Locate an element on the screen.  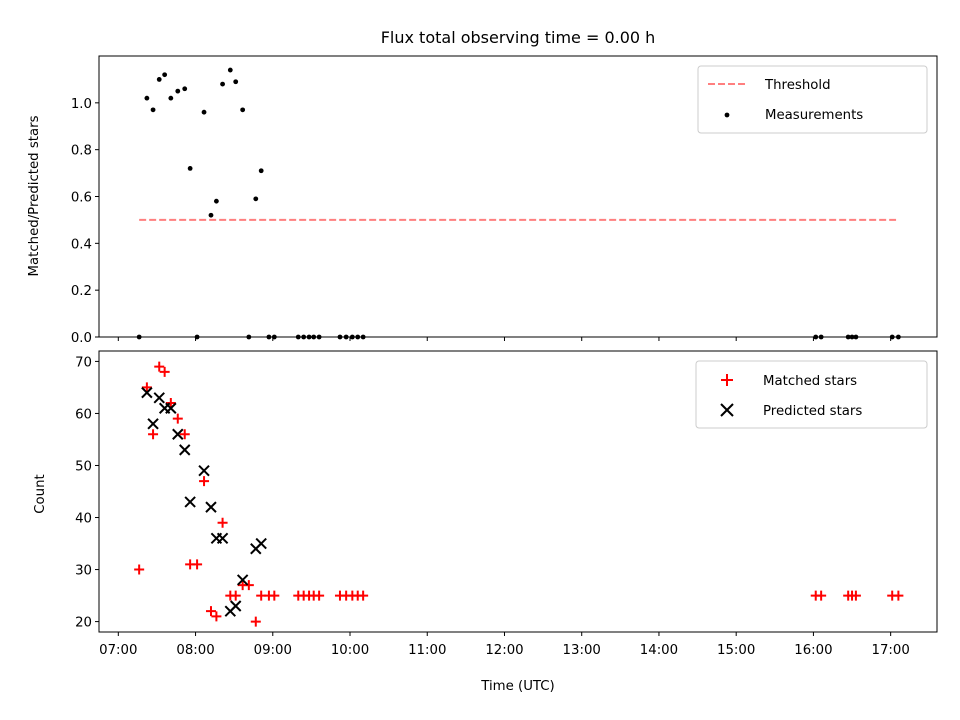
bottom-x-tick-label: 16:00 is located at coordinates (813, 650).